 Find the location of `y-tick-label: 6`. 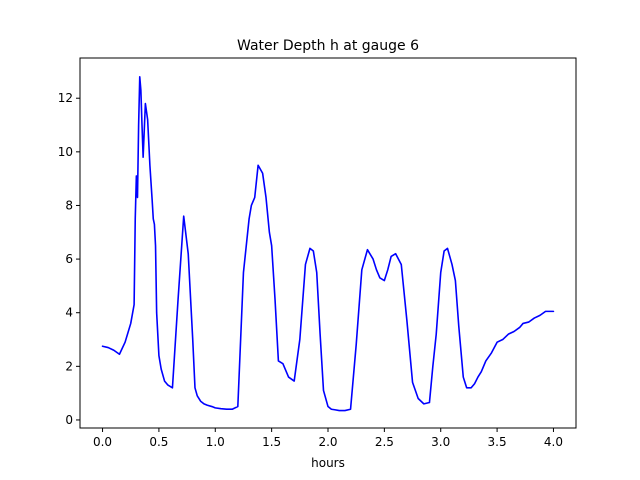

y-tick-label: 6 is located at coordinates (69, 259).